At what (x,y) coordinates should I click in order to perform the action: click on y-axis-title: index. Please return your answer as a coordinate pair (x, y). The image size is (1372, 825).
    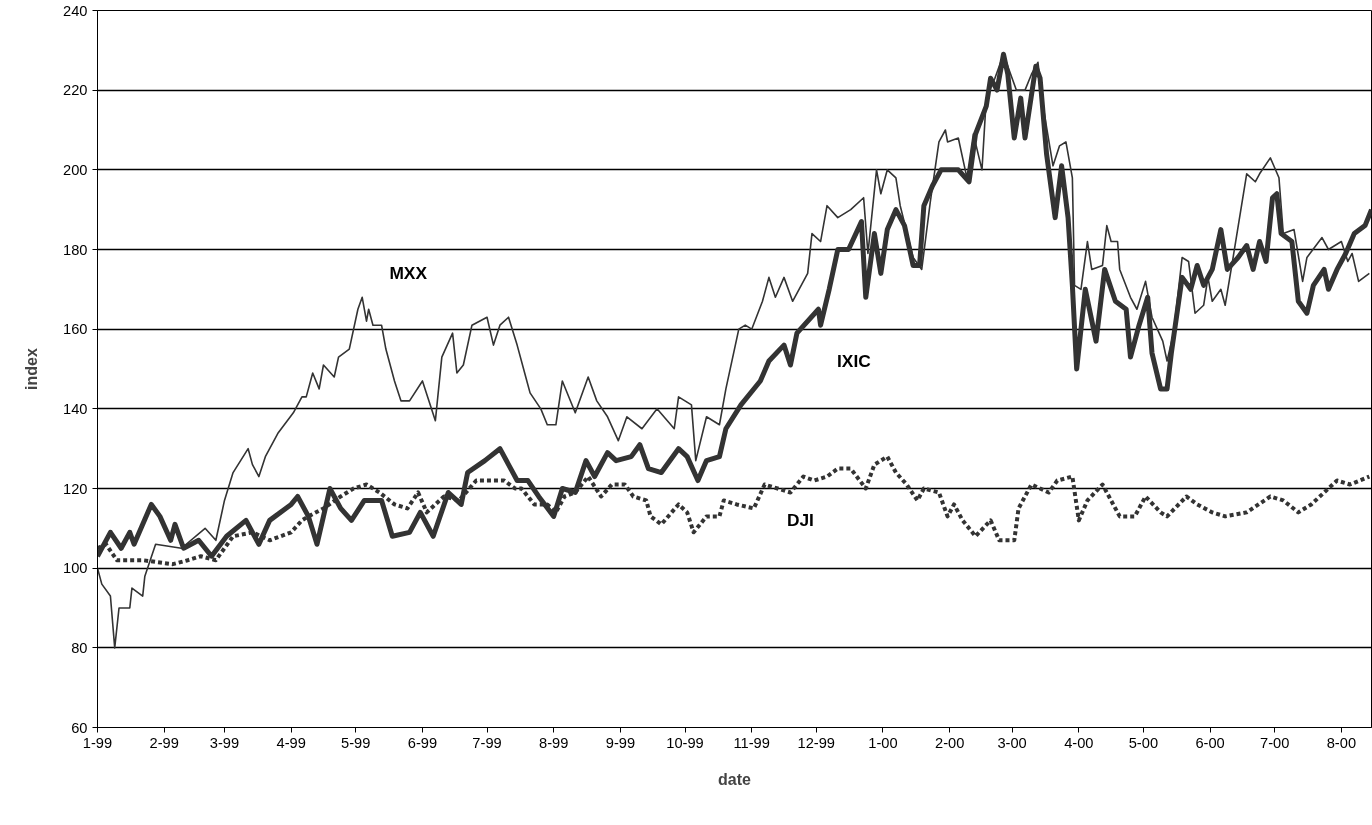
    Looking at the image, I should click on (32, 369).